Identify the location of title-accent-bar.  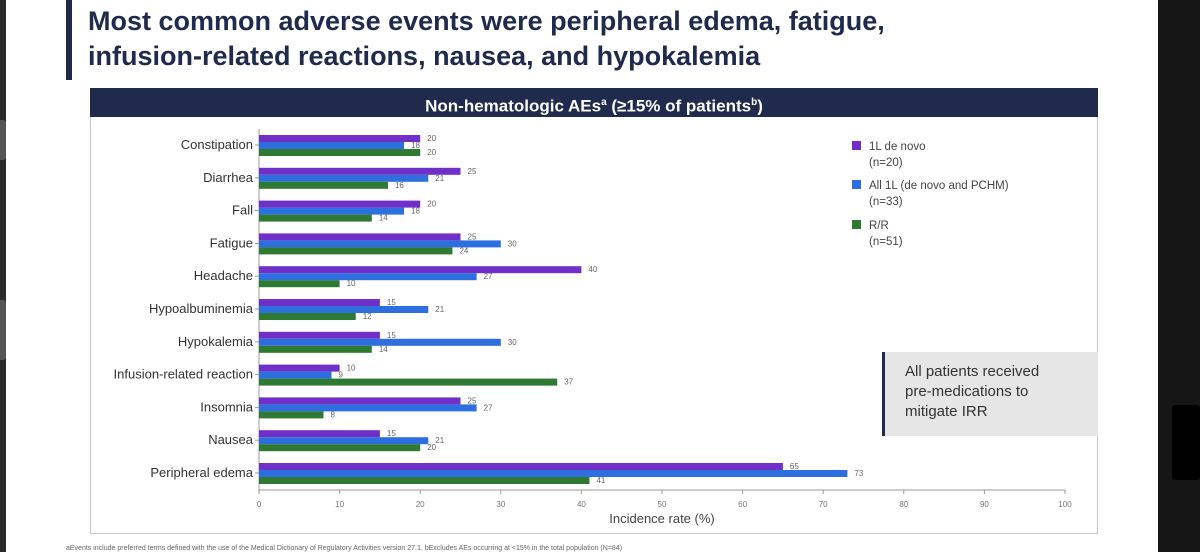
(69, 40).